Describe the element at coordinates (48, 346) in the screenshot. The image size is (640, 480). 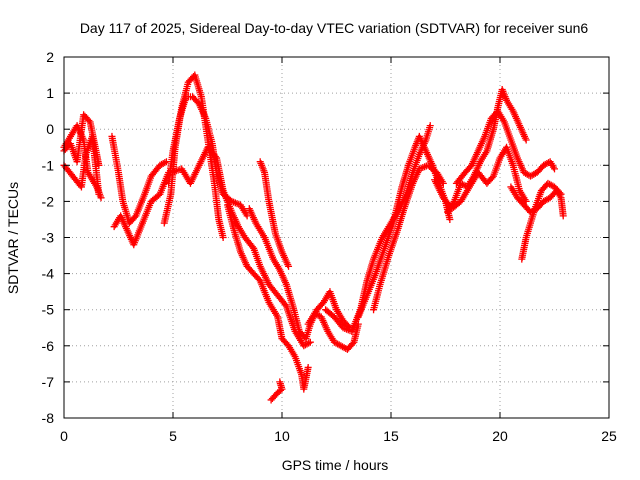
I see `y-tick-label: -6` at that location.